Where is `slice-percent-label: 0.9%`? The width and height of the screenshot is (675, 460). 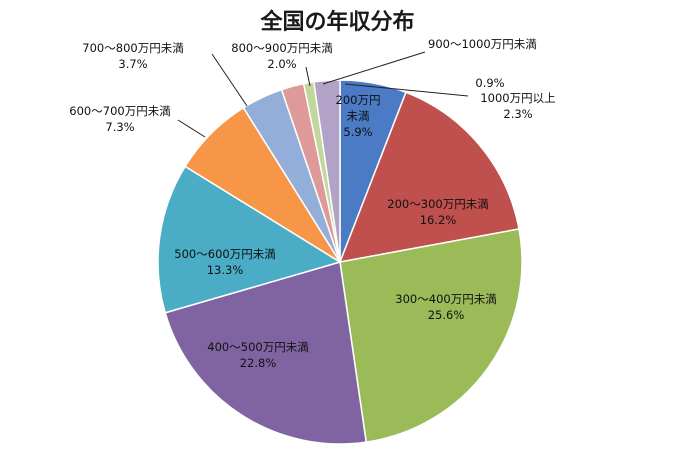
slice-percent-label: 0.9% is located at coordinates (489, 83).